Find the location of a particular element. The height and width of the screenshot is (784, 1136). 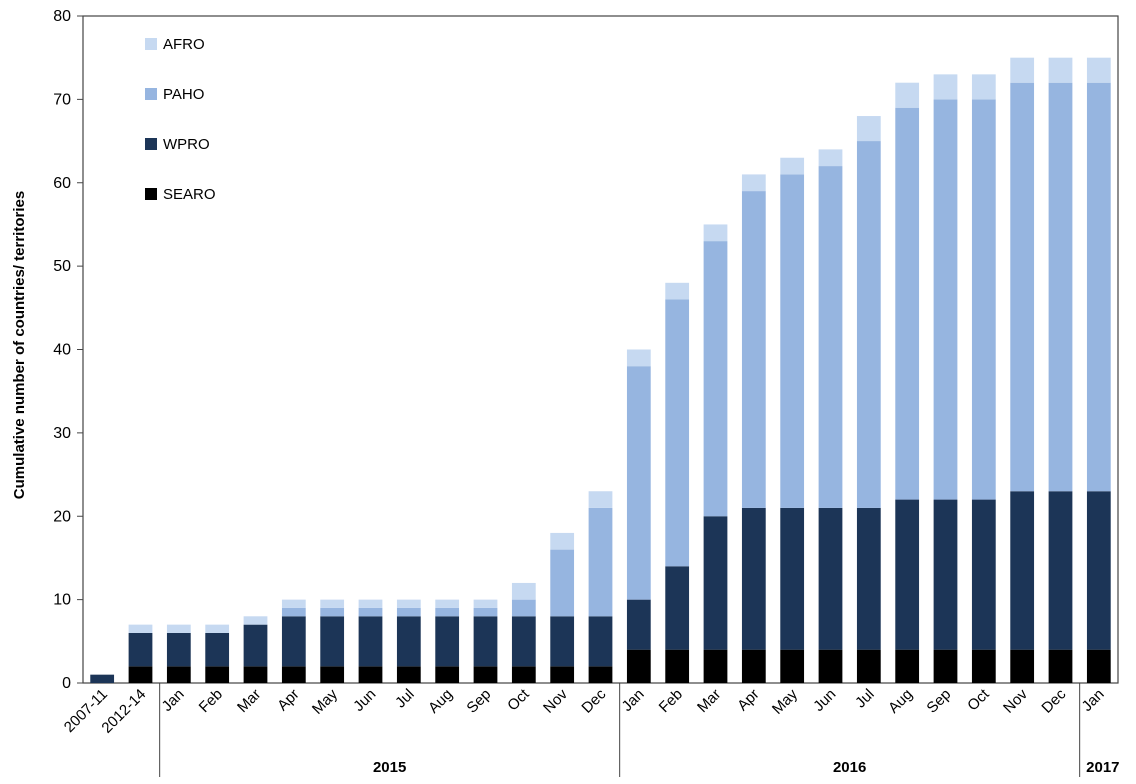

x-category-label: Nov is located at coordinates (555, 700).